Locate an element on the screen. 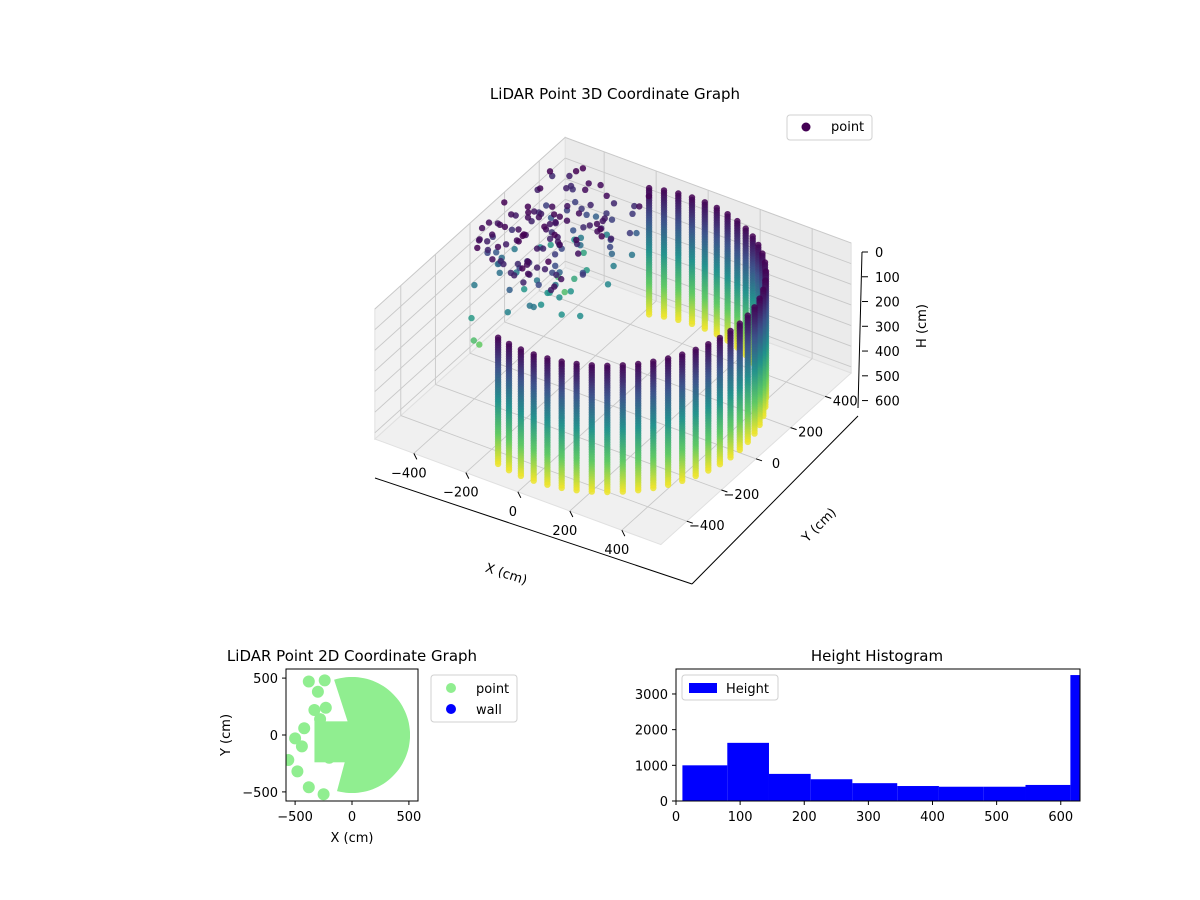 This screenshot has width=1200, height=900. 3d-legend-label-point: point is located at coordinates (847, 127).